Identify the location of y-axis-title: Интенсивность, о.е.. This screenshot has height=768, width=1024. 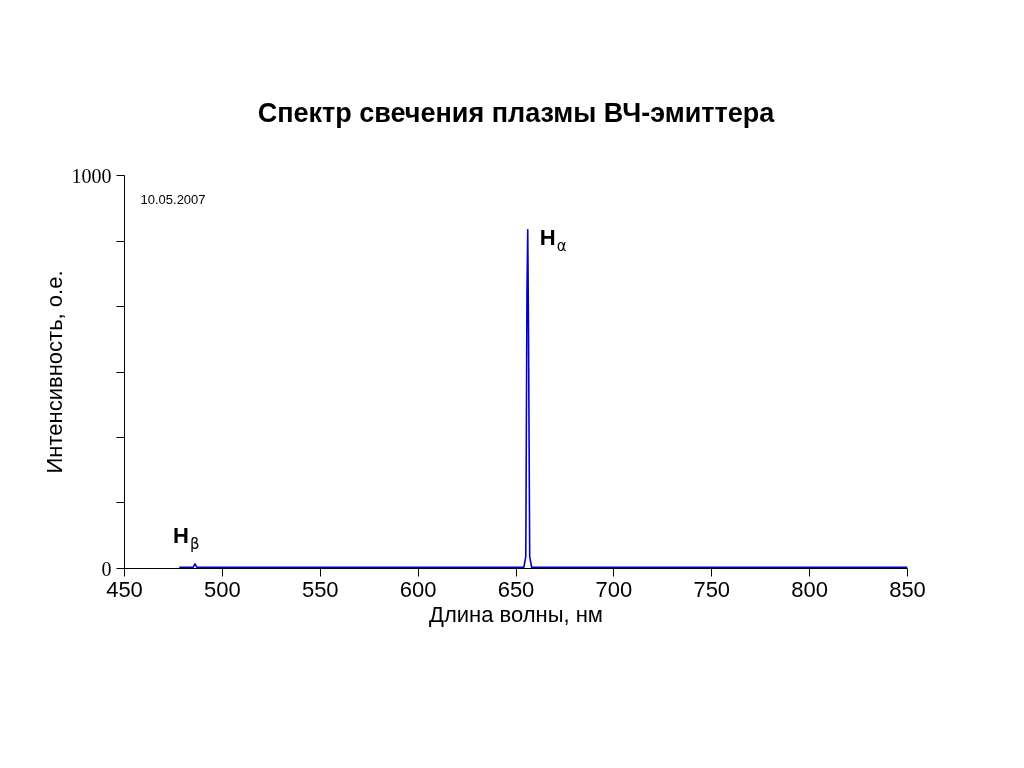
(54, 372).